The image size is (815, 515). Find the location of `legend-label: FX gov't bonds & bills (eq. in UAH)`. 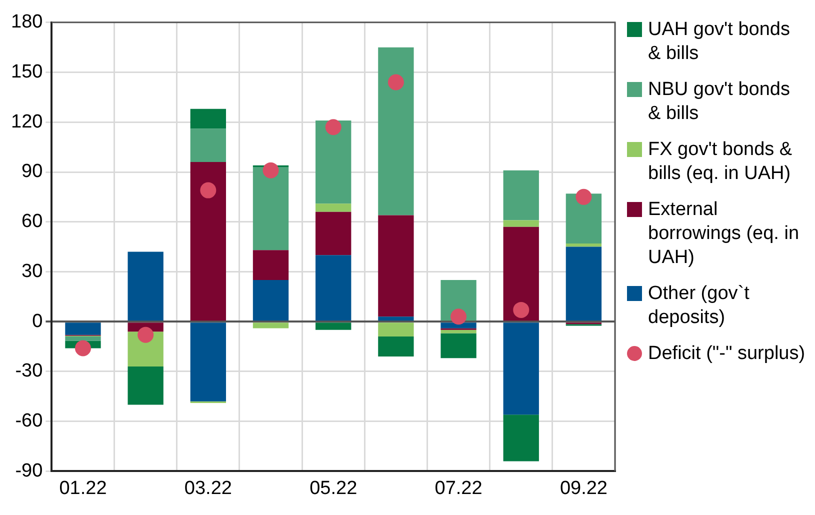

legend-label: FX gov't bonds & bills (eq. in UAH) is located at coordinates (721, 162).